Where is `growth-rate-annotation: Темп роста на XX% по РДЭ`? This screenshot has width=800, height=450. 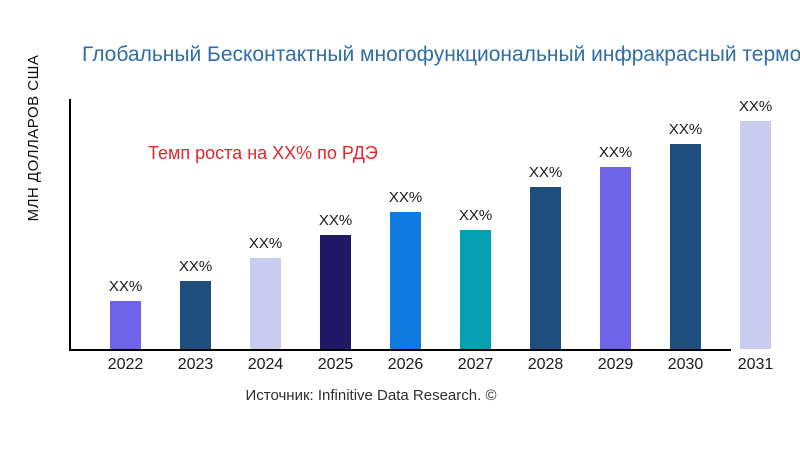 growth-rate-annotation: Темп роста на XX% по РДЭ is located at coordinates (263, 153).